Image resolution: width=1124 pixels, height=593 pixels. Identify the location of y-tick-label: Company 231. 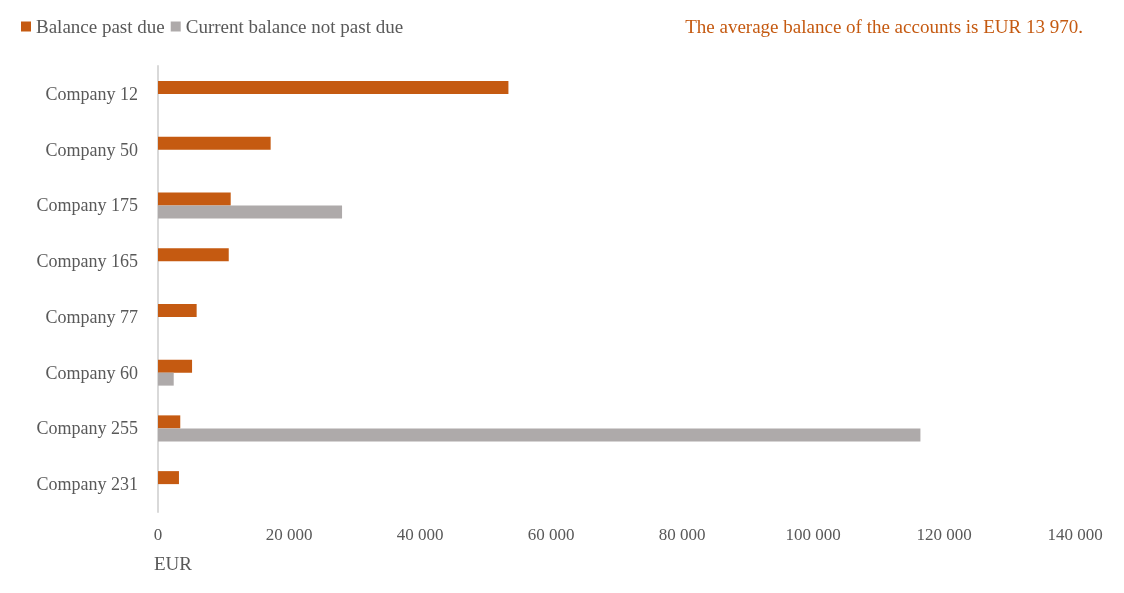
(87, 484).